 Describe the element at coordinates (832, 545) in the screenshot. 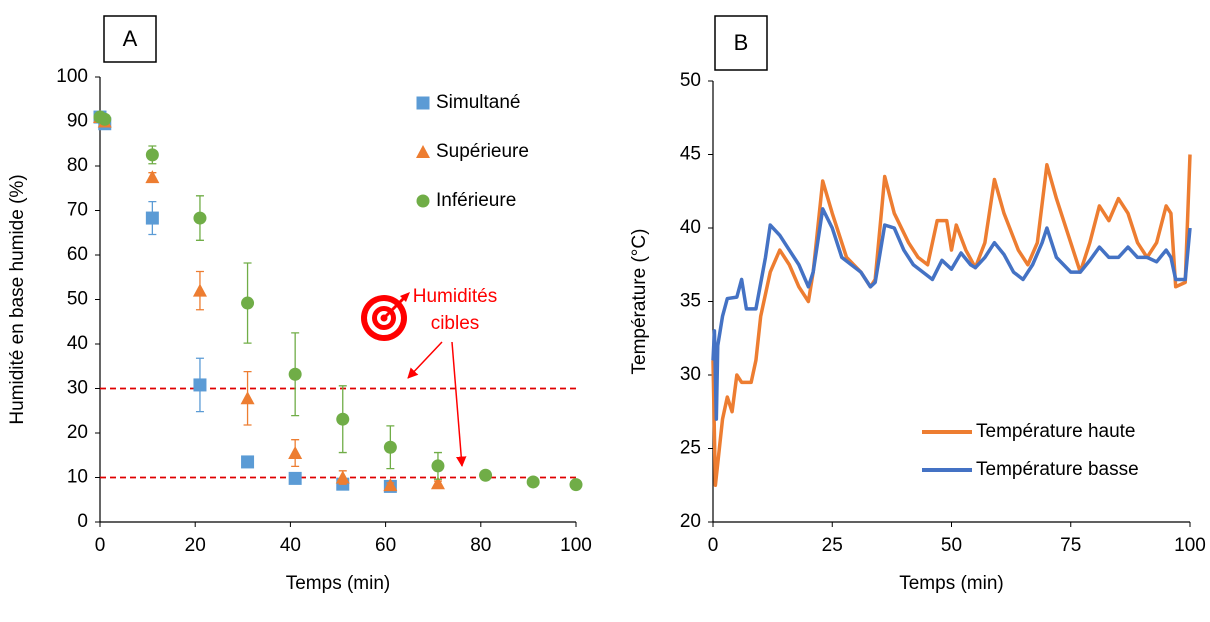

I see `x-tick-label: 25` at that location.